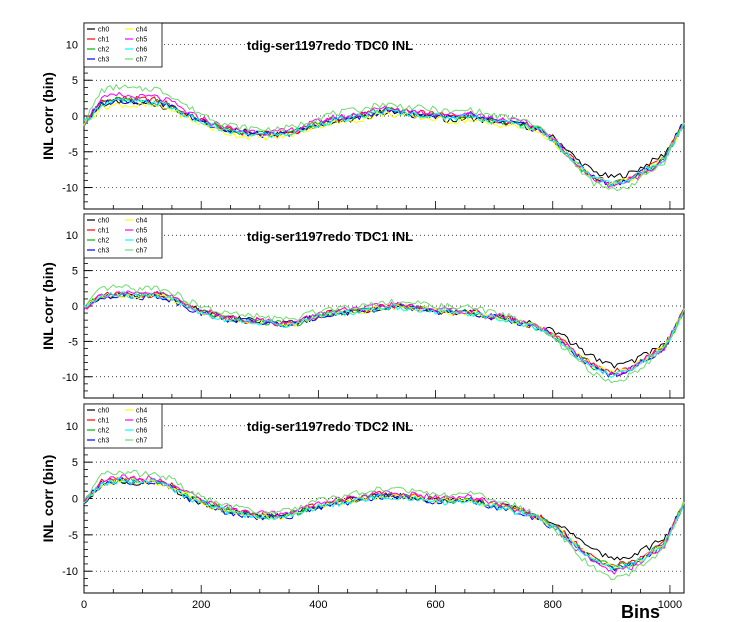 This screenshot has width=746, height=622. I want to click on x-tick-label: 200, so click(201, 605).